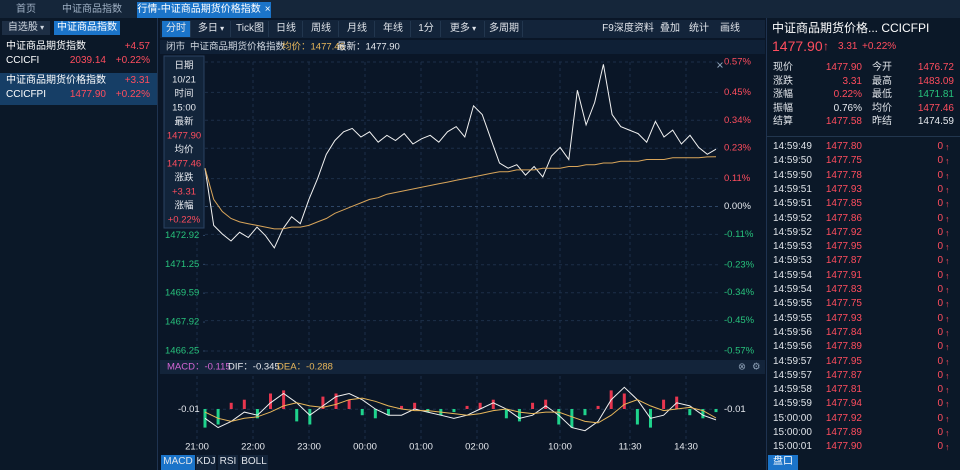 The image size is (960, 470). I want to click on tool-button: 统计, so click(699, 28).